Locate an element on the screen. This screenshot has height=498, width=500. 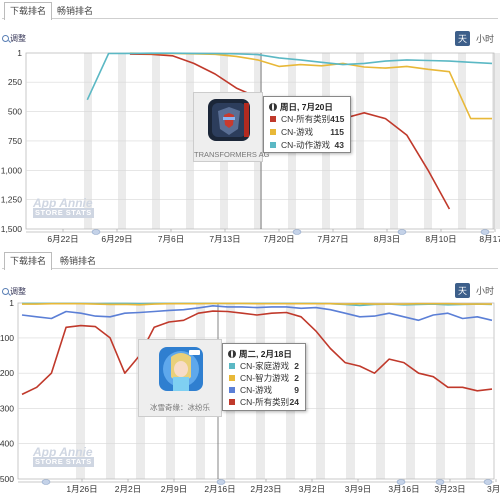
tooltip-label: CN-所有类别 is located at coordinates (306, 119).